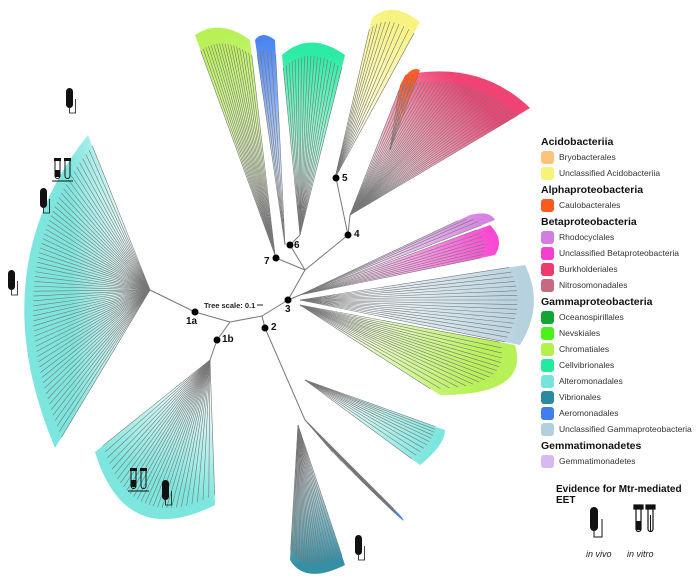  What do you see at coordinates (619, 495) in the screenshot?
I see `evidence-title: Evidence for Mtr-mediated EET` at bounding box center [619, 495].